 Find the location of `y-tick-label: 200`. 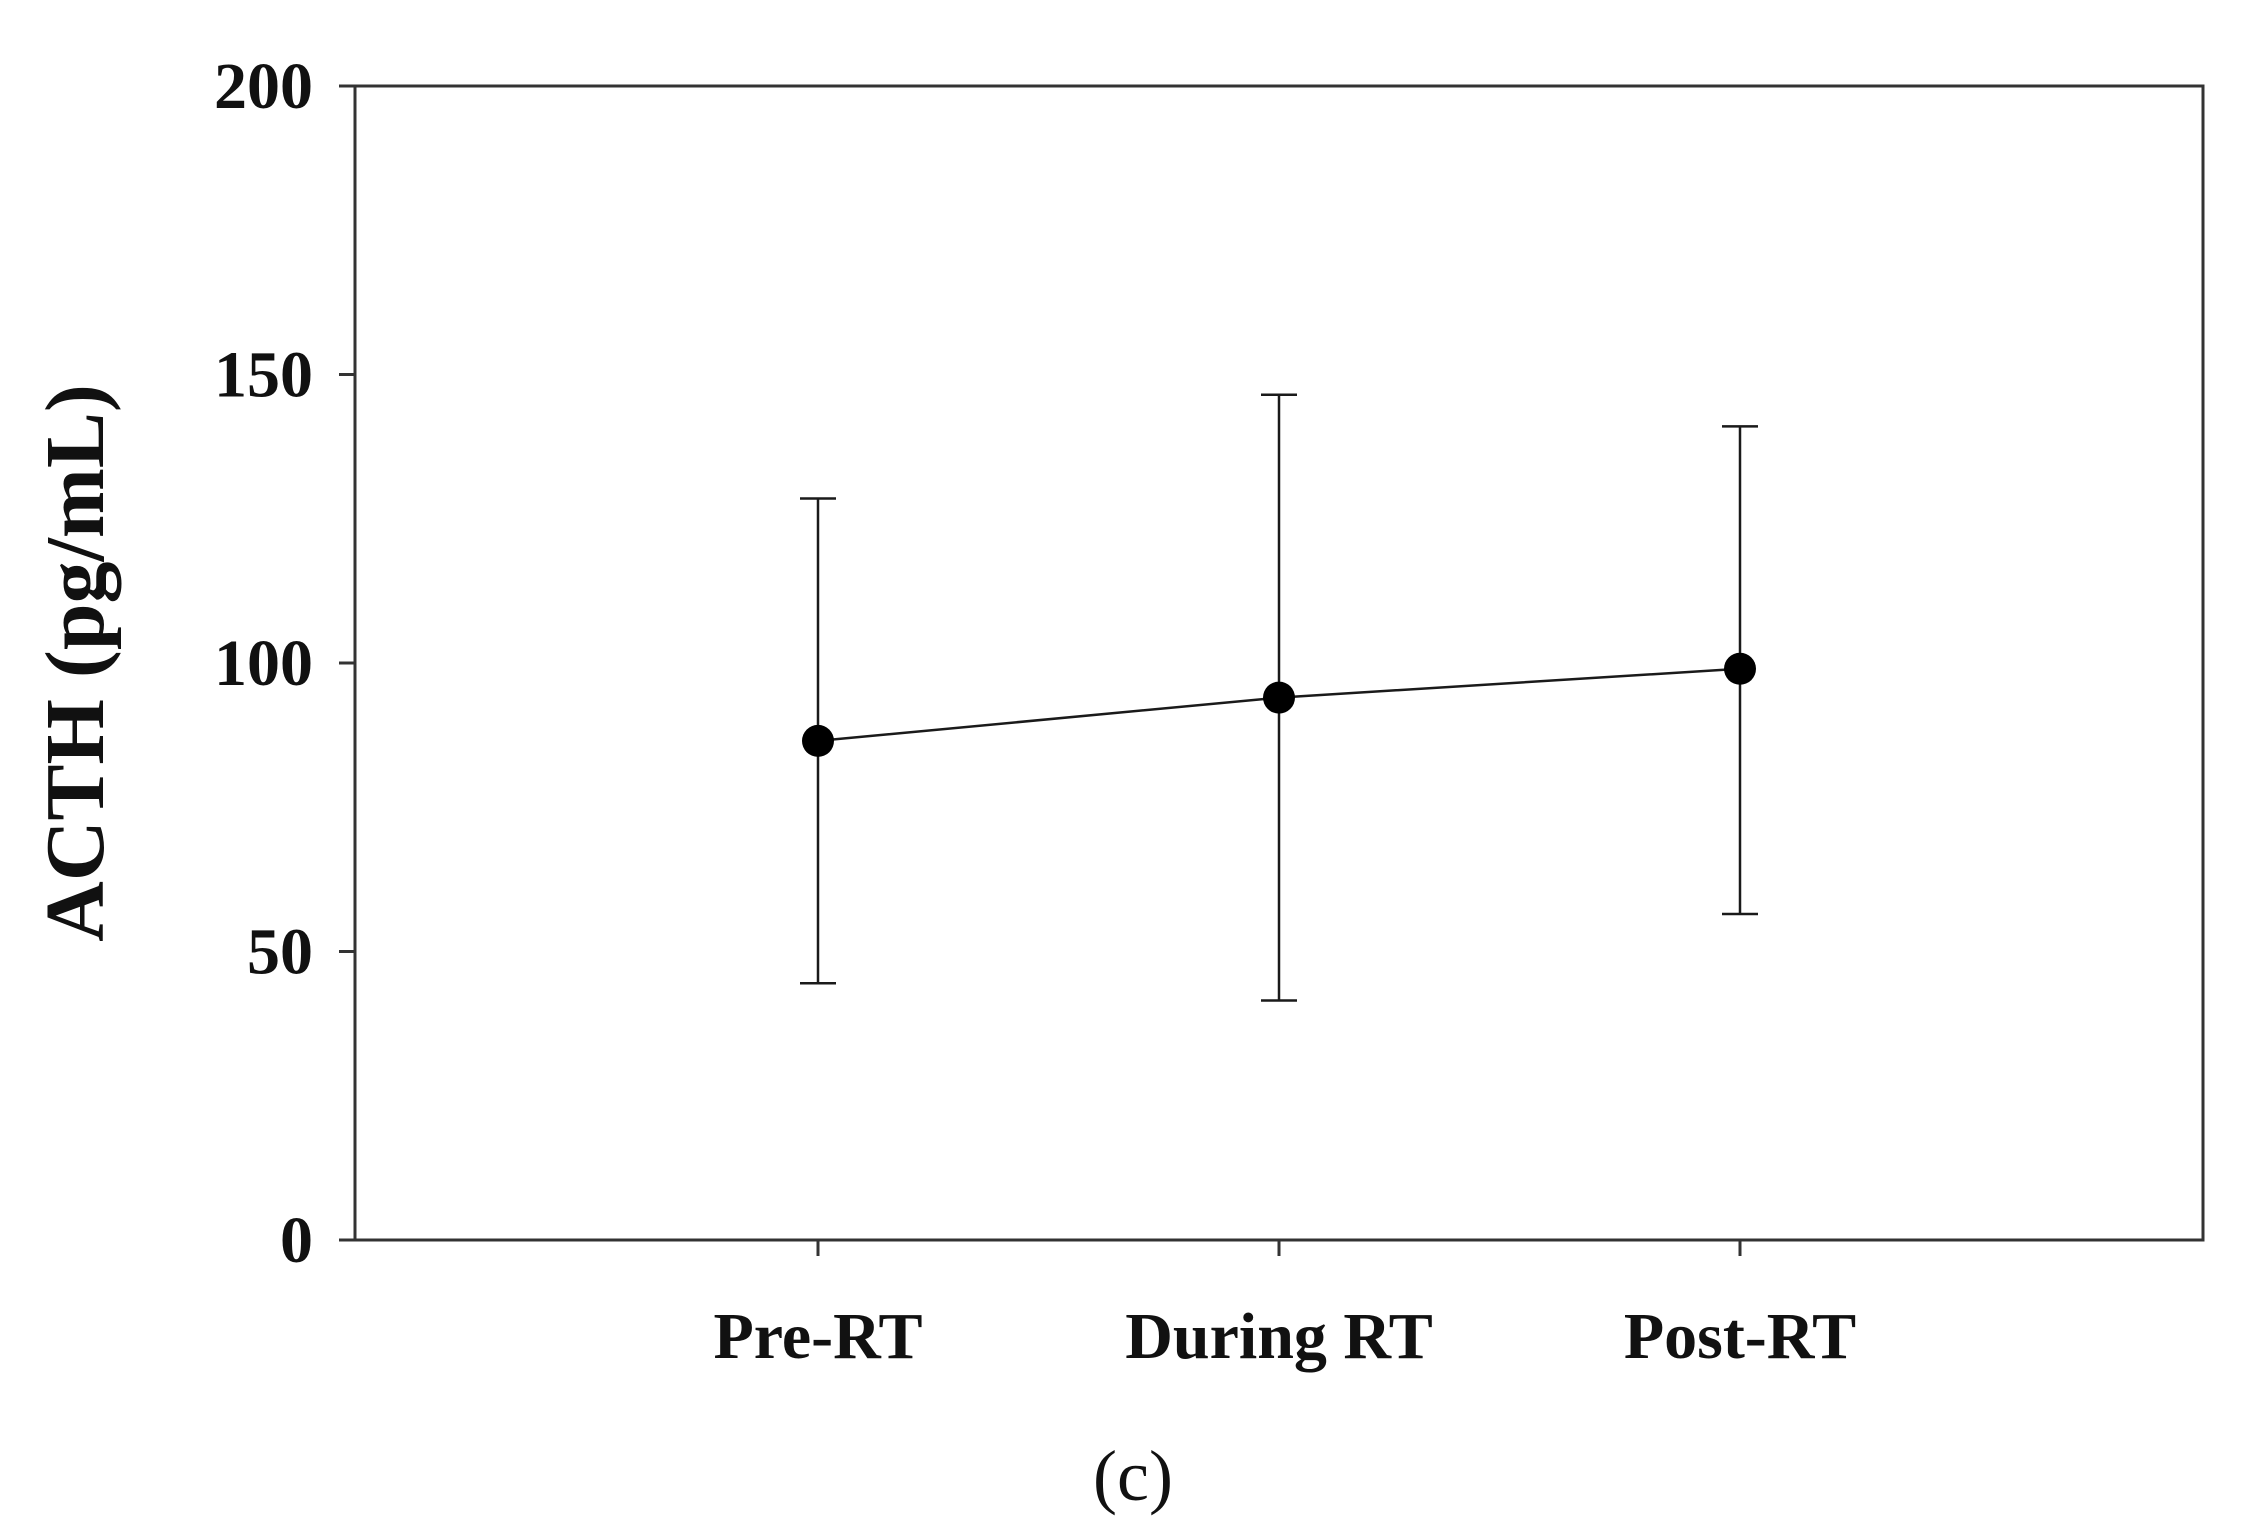

y-tick-label: 200 is located at coordinates (263, 86).